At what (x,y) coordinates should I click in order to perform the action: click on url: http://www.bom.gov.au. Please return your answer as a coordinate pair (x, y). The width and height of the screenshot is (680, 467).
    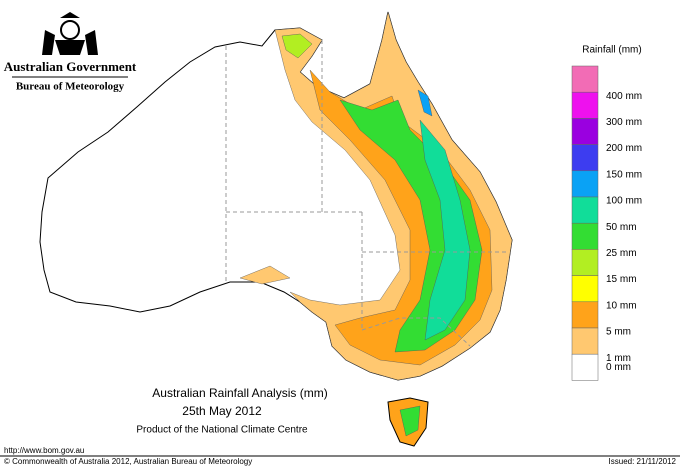
    Looking at the image, I should click on (44, 450).